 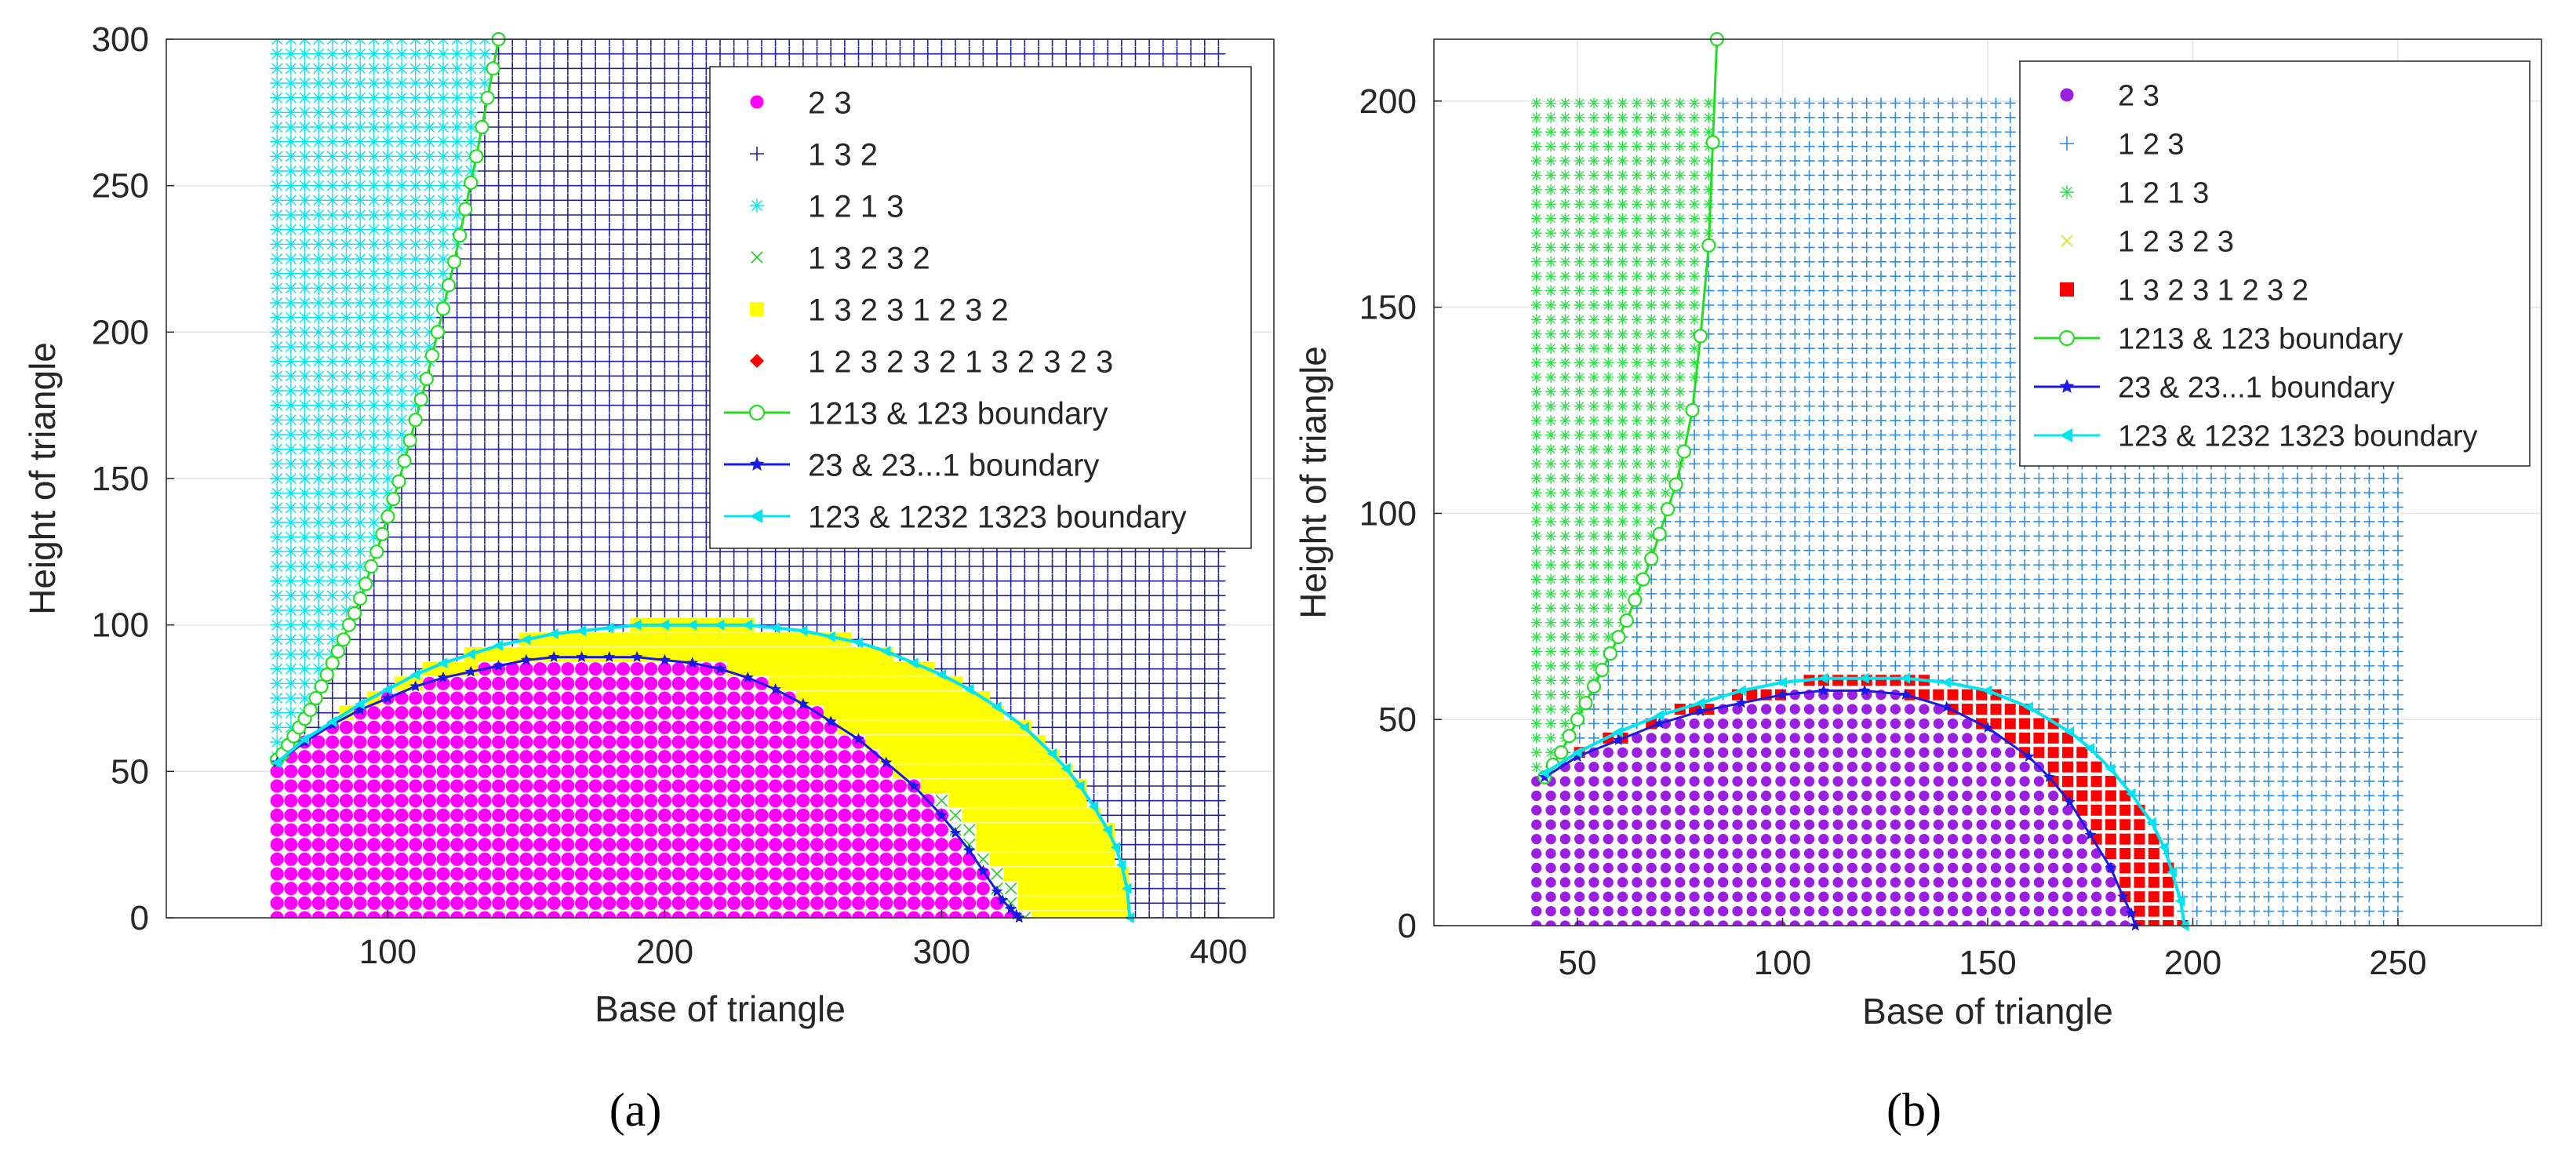 I want to click on boundary-point, so click(x=337, y=651).